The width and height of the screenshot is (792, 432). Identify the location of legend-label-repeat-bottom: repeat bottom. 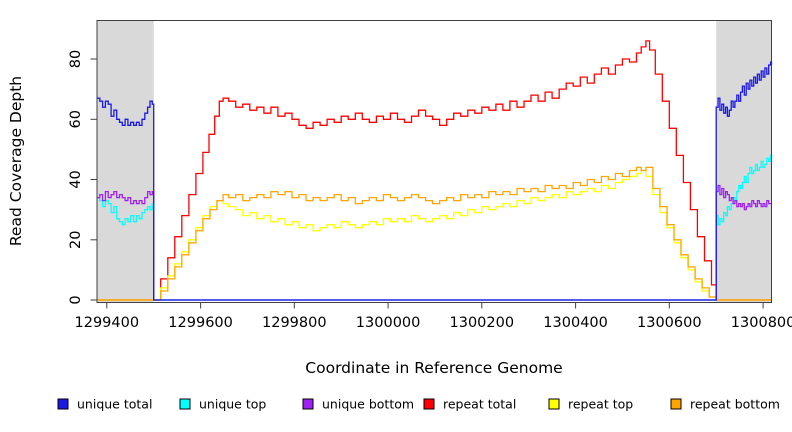
(735, 404).